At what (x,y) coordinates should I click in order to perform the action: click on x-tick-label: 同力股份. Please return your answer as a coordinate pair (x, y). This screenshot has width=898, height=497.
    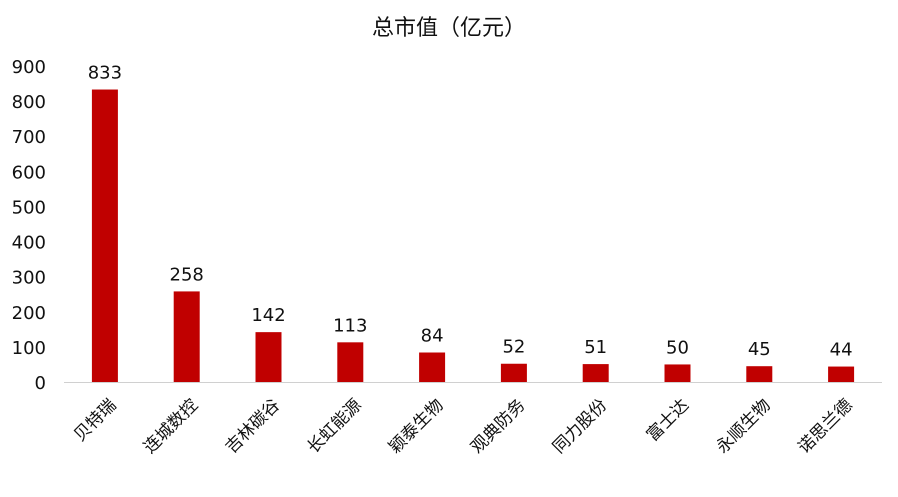
    Looking at the image, I should click on (580, 426).